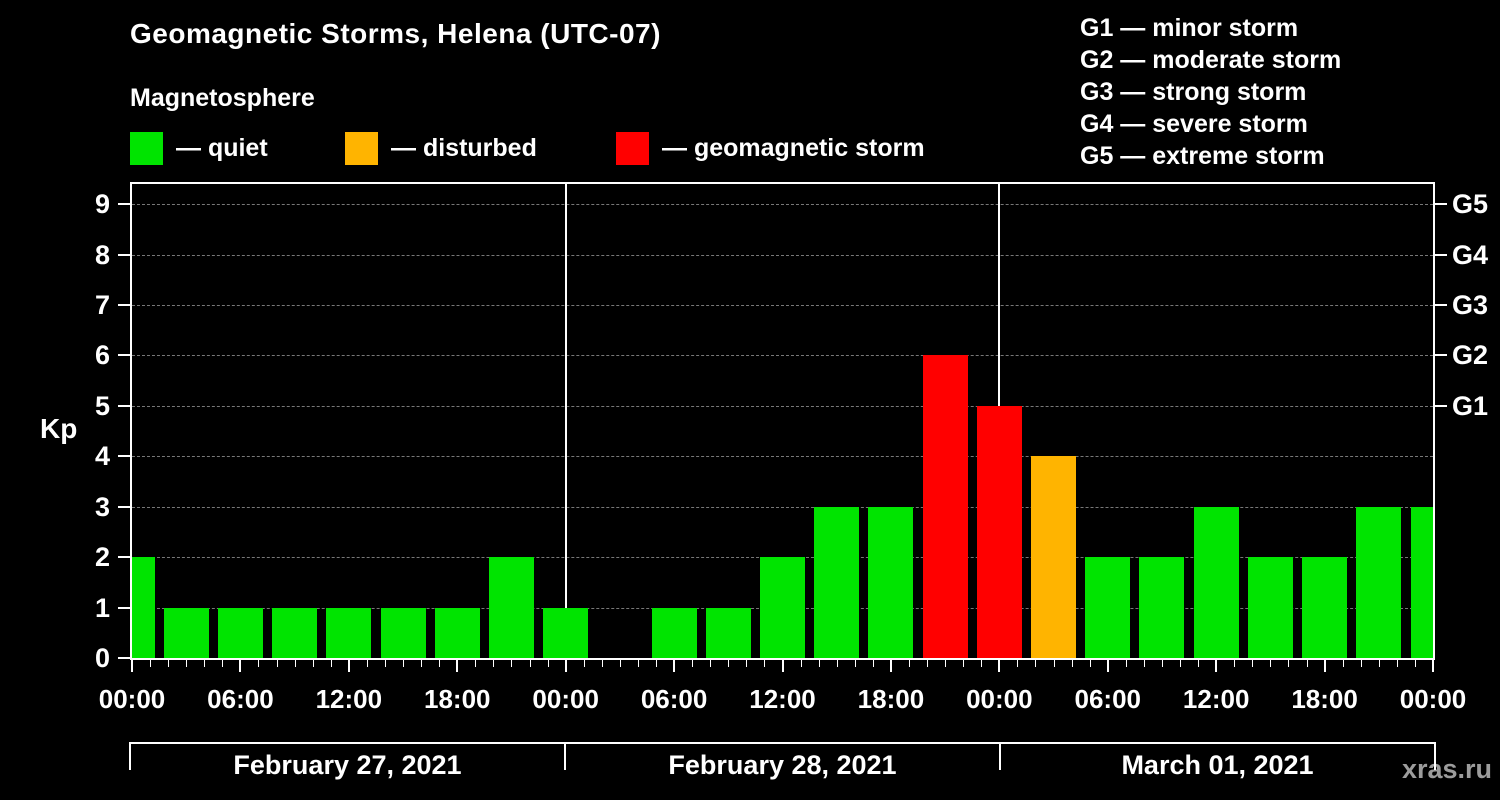  Describe the element at coordinates (349, 699) in the screenshot. I see `x-axis-label: 12:00` at that location.